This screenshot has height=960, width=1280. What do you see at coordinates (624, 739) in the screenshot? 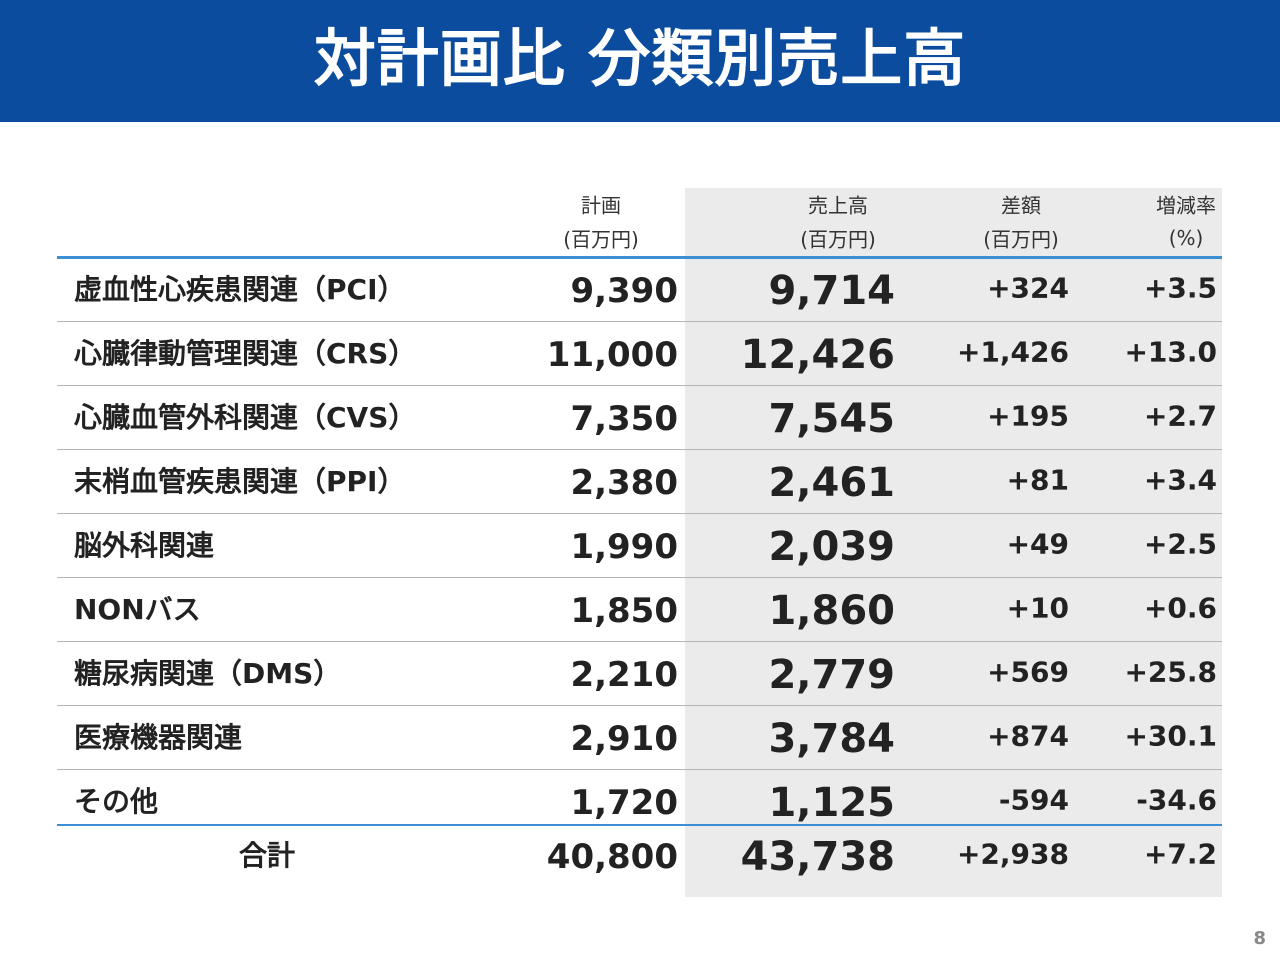
I see `cell-value: 2,910` at bounding box center [624, 739].